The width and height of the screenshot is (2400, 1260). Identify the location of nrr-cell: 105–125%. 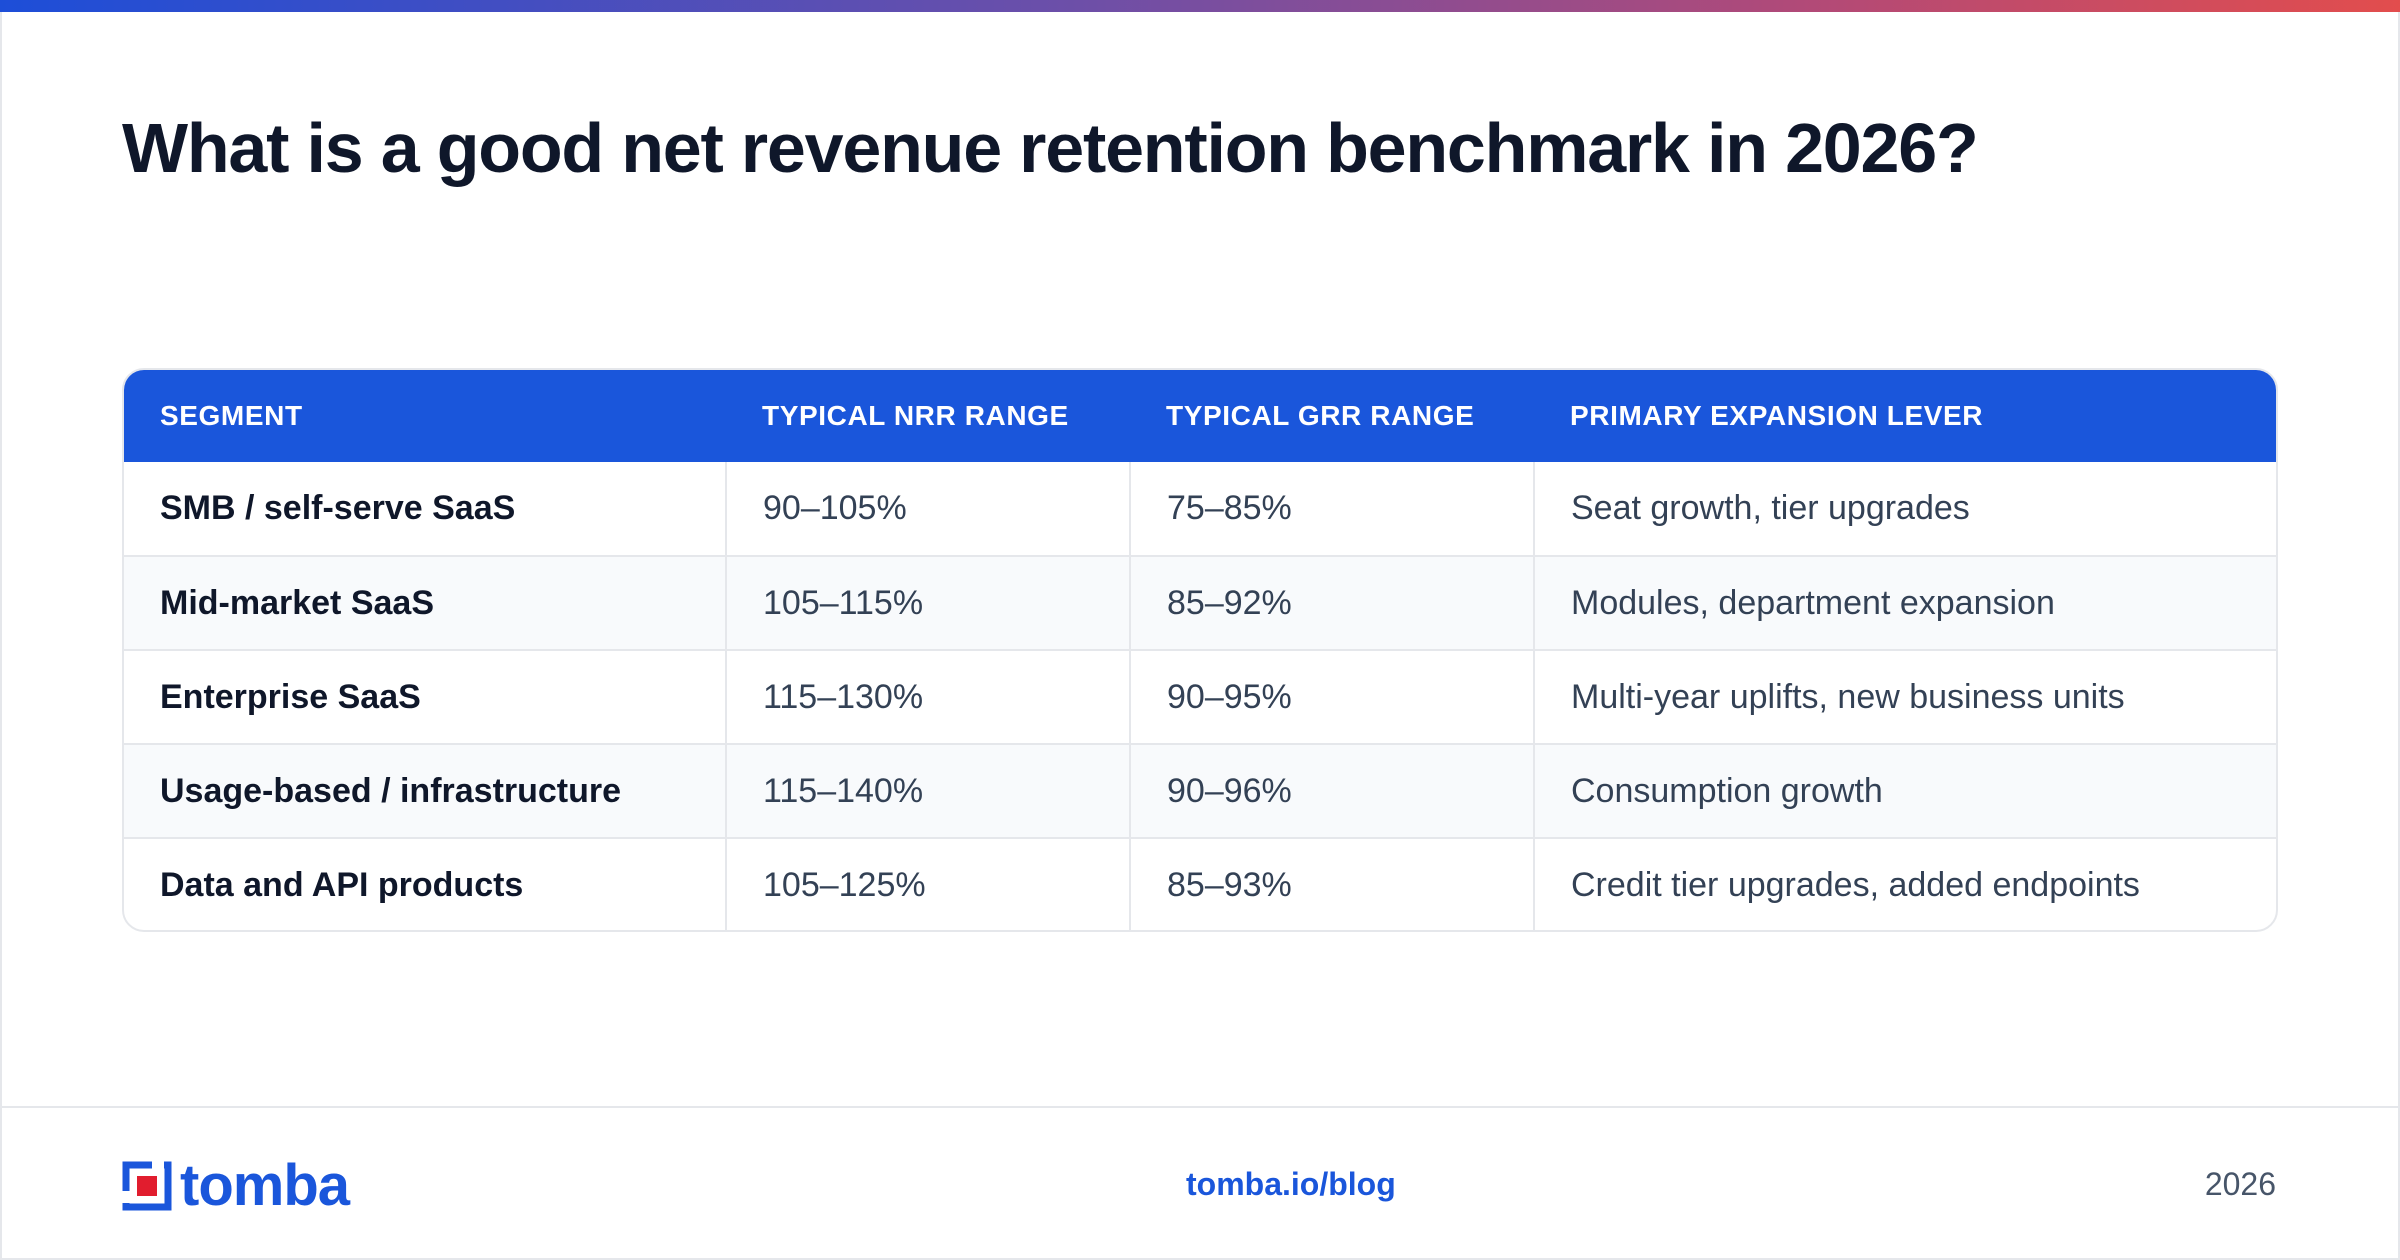
(927, 883).